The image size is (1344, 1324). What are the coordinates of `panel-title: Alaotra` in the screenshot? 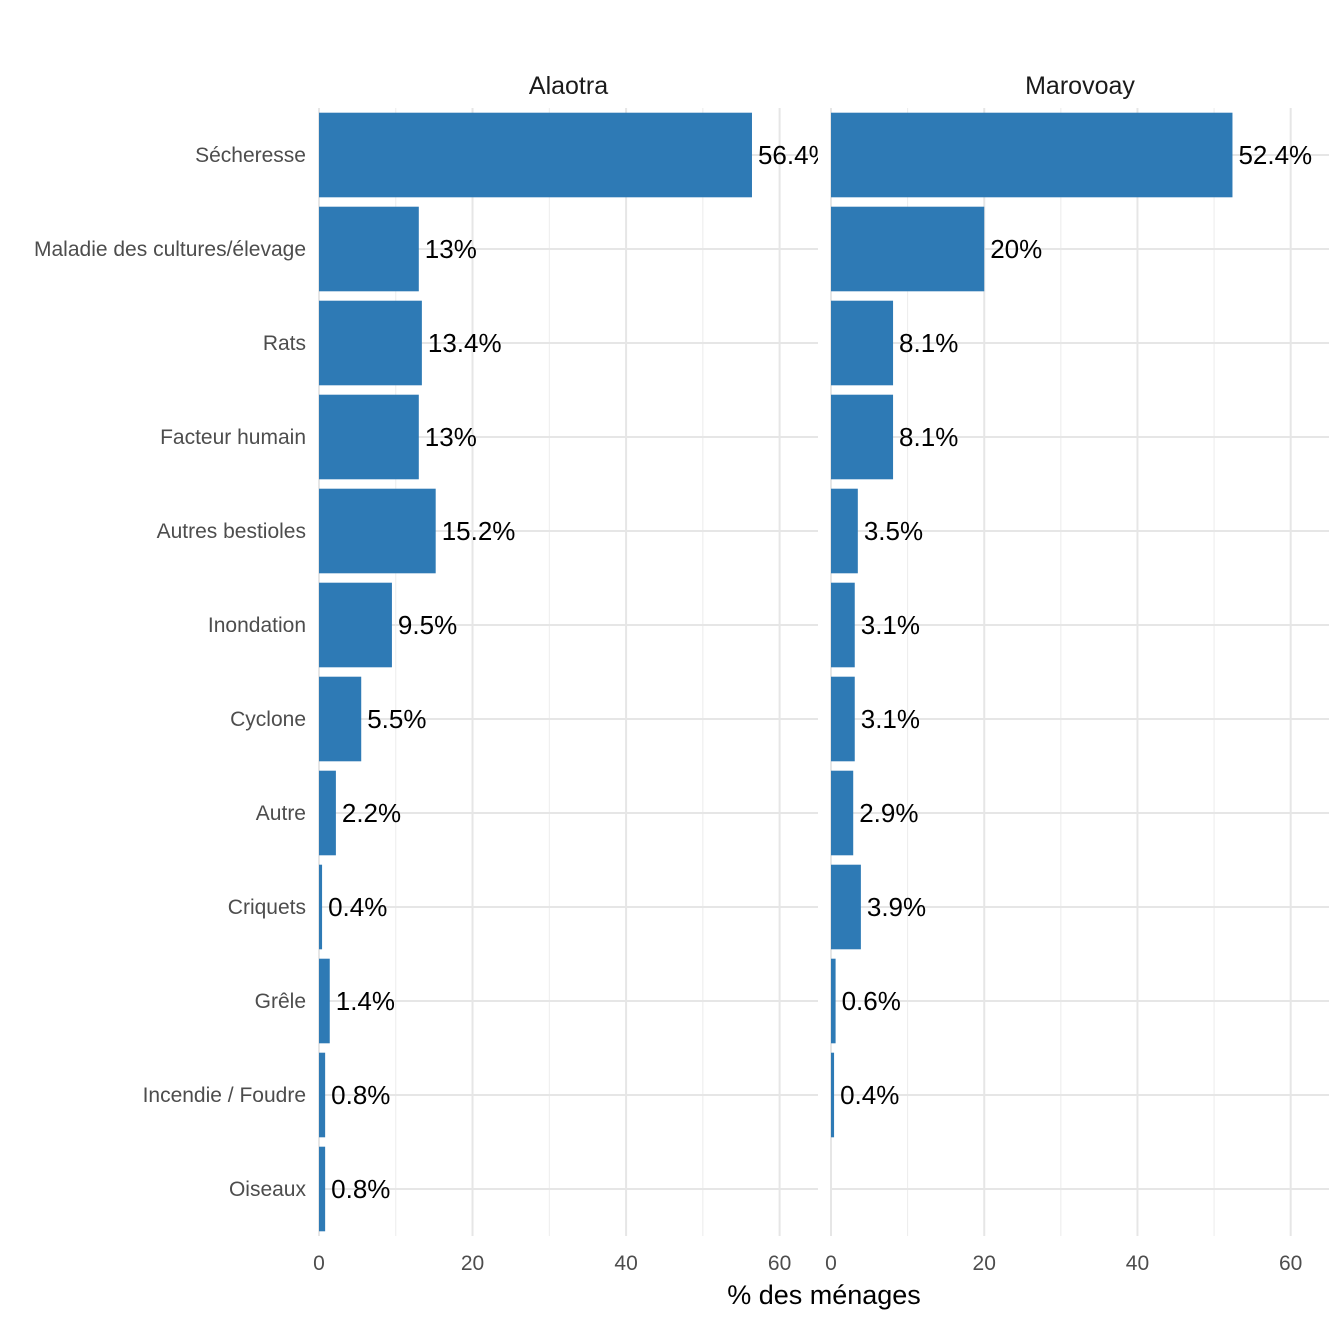 It's located at (568, 86).